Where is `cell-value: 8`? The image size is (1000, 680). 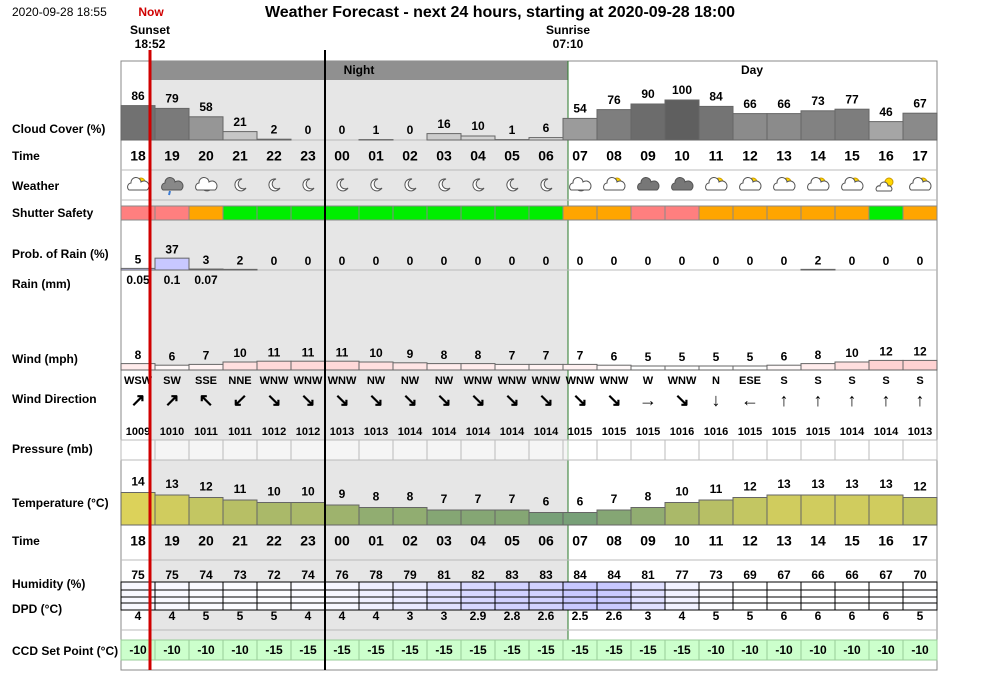
cell-value: 8 is located at coordinates (478, 355).